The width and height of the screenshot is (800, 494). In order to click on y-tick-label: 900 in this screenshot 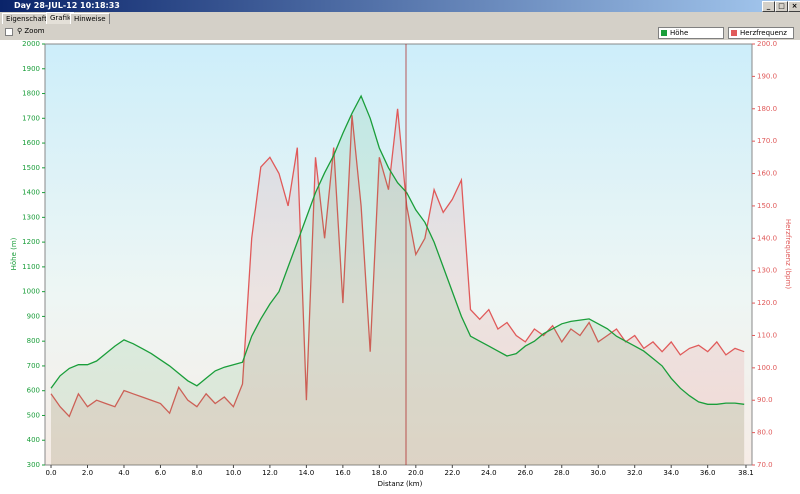, I will do `click(33, 316)`.